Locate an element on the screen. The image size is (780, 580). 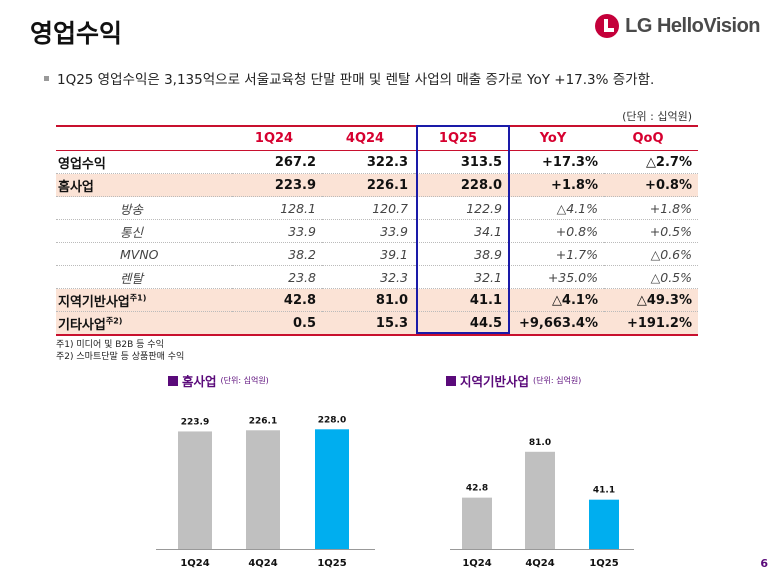
table-cell: +9,663.4% is located at coordinates (556, 323).